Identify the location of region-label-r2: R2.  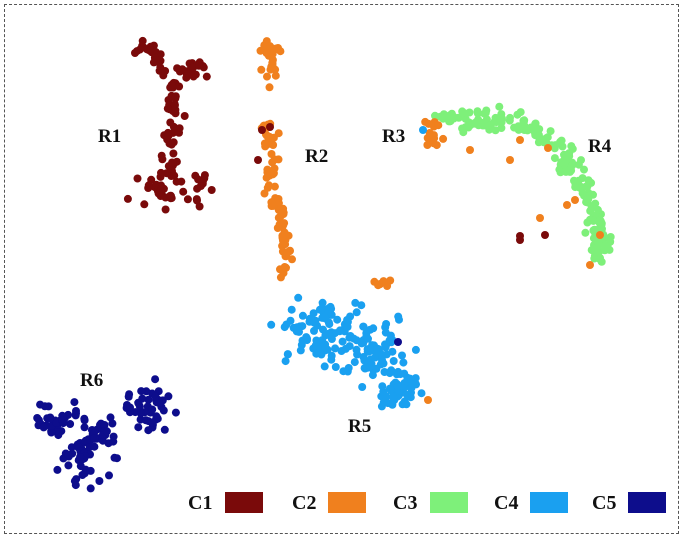
(316, 156).